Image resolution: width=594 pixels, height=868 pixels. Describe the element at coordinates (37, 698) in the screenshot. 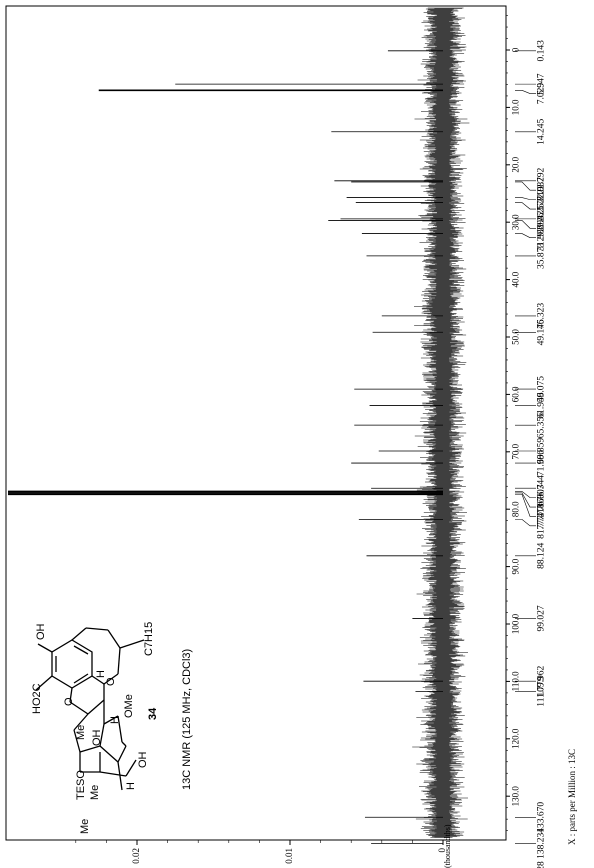

I see `label-ho2c: HO2C` at that location.